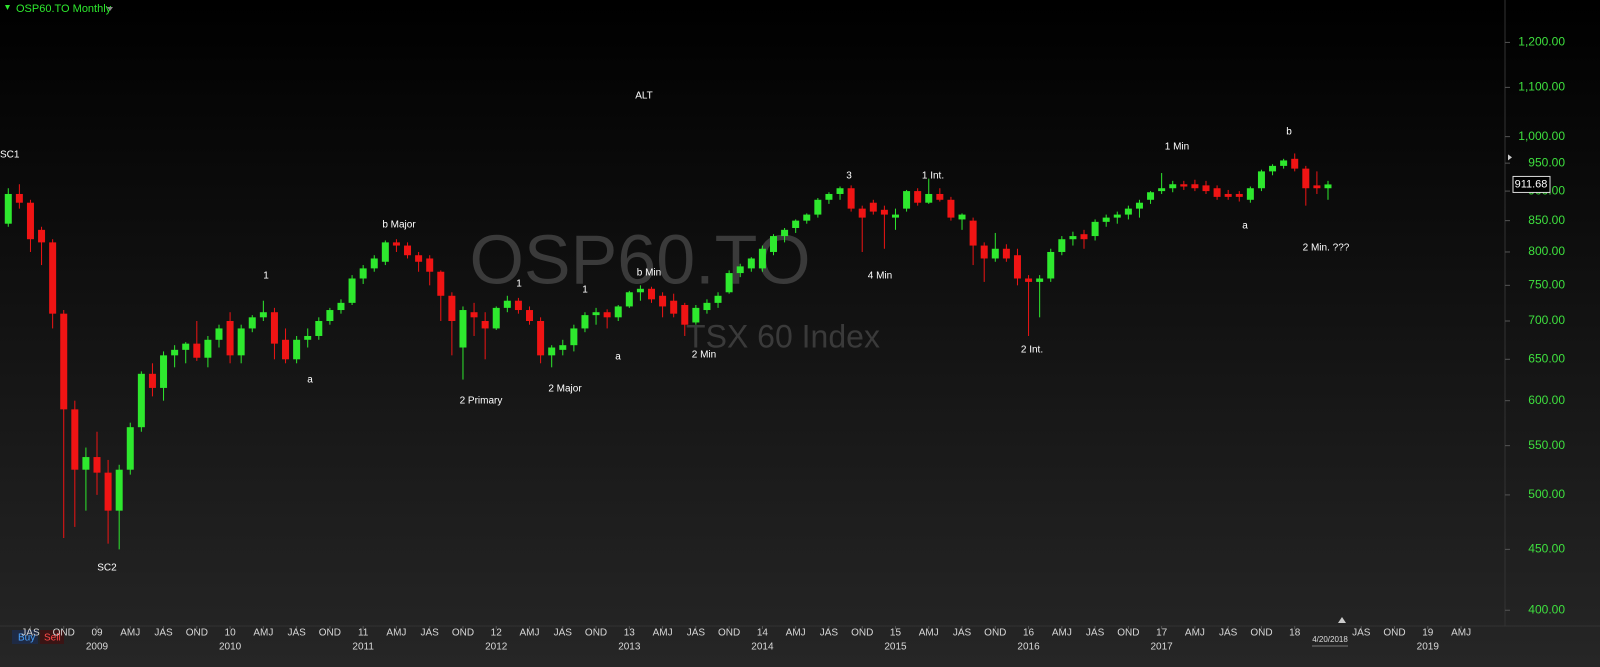 The height and width of the screenshot is (667, 1600). Describe the element at coordinates (895, 647) in the screenshot. I see `year-label: 2015` at that location.